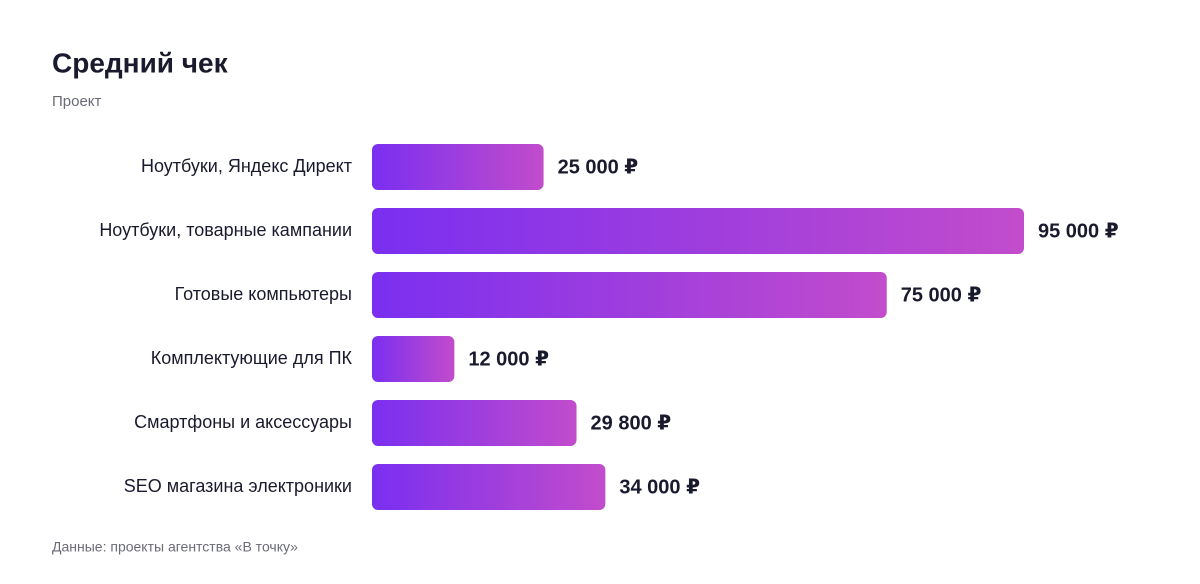 This screenshot has height=584, width=1200. Describe the element at coordinates (175, 547) in the screenshot. I see `chart-note: Данные: проекты агентства «В точку»` at that location.